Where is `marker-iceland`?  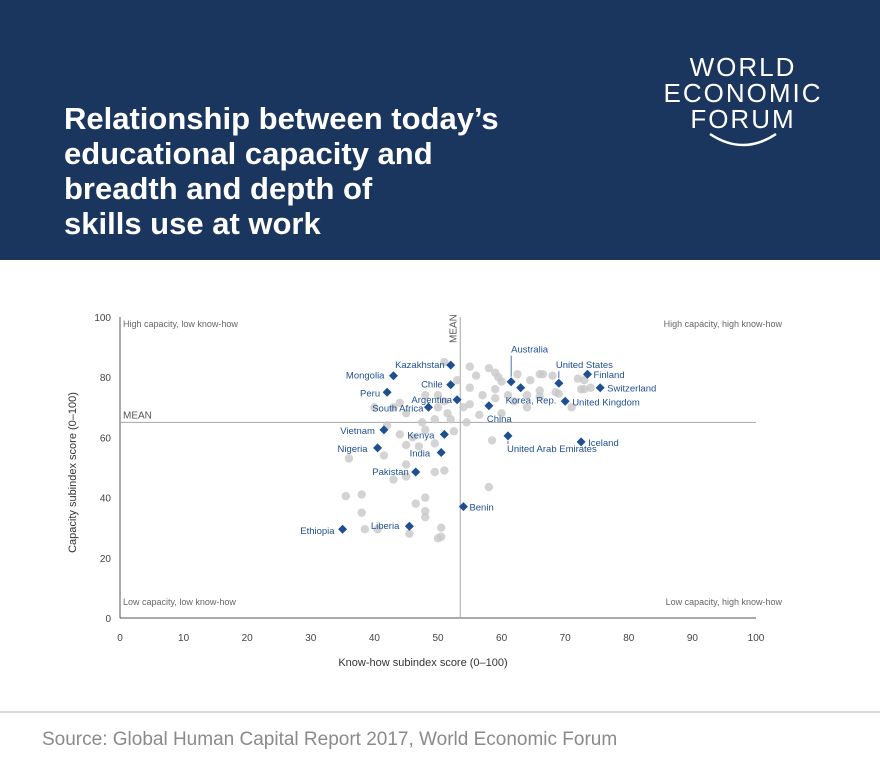
marker-iceland is located at coordinates (581, 442).